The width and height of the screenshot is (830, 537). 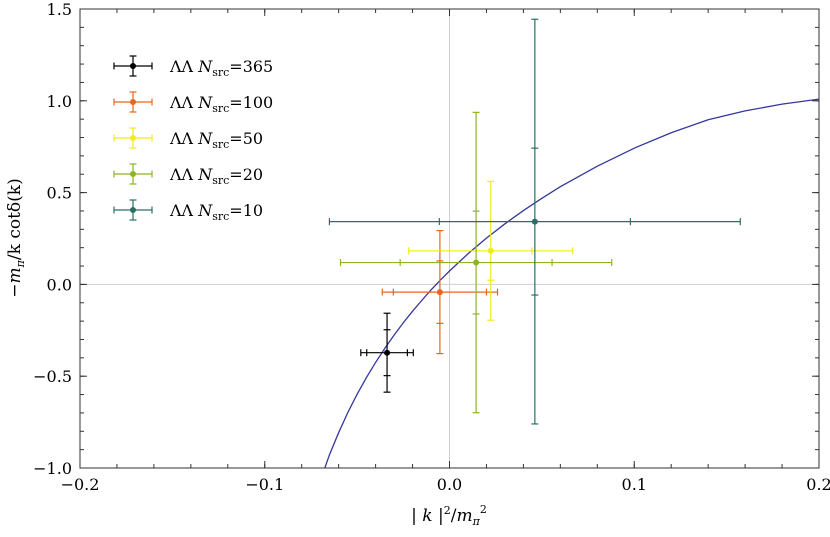 I want to click on y-axis-title-part: −, so click(x=15, y=290).